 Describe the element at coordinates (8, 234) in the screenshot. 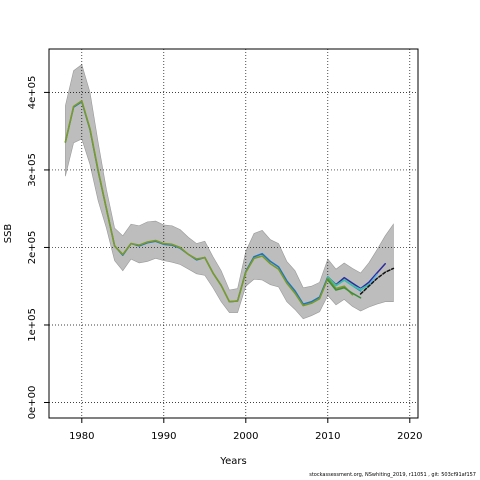

I see `y-axis-label: SSB` at that location.